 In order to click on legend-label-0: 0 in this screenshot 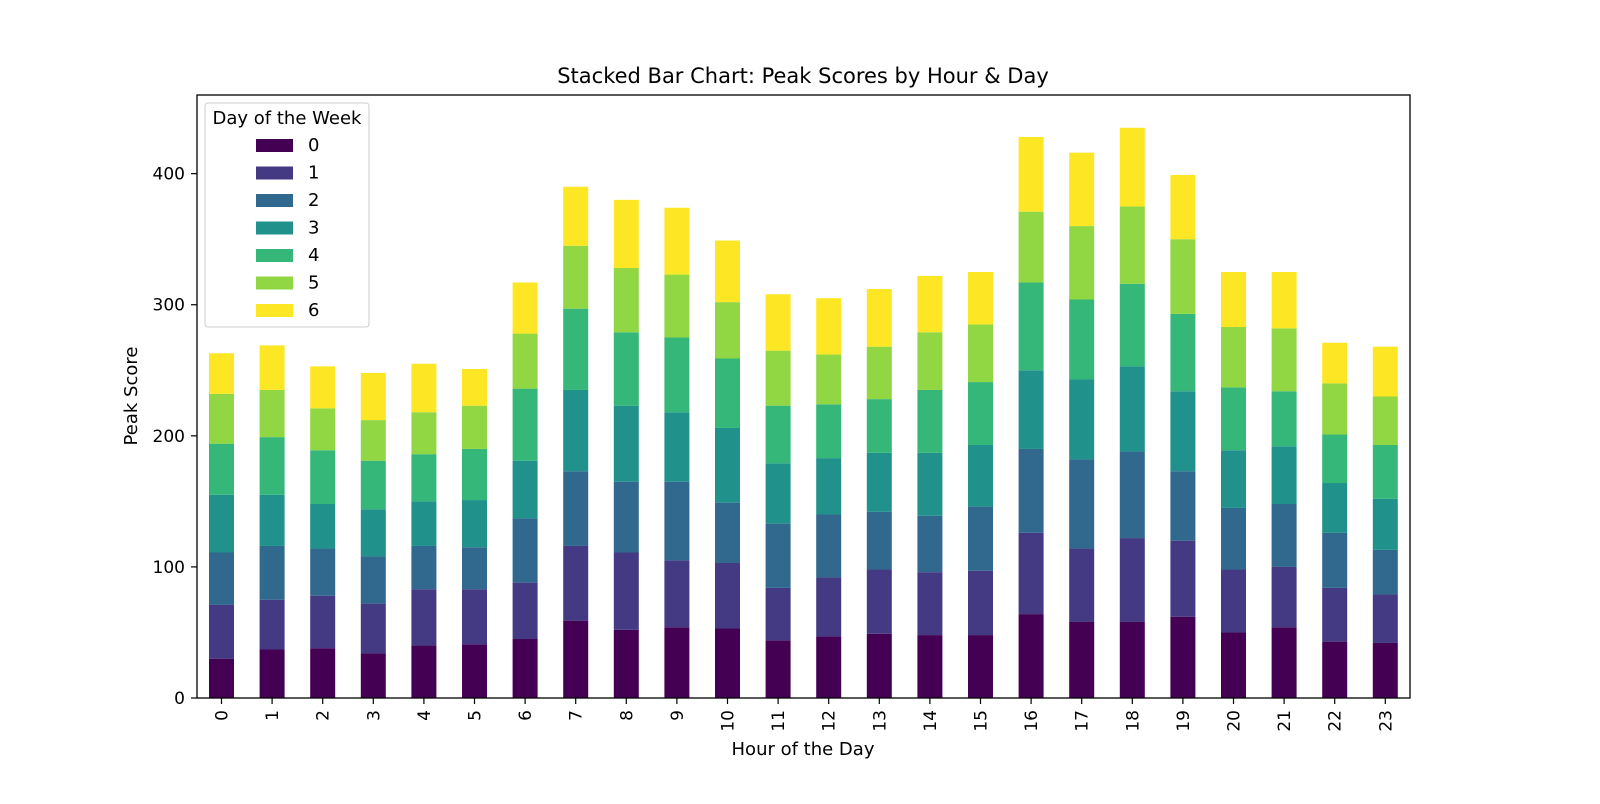, I will do `click(313, 145)`.